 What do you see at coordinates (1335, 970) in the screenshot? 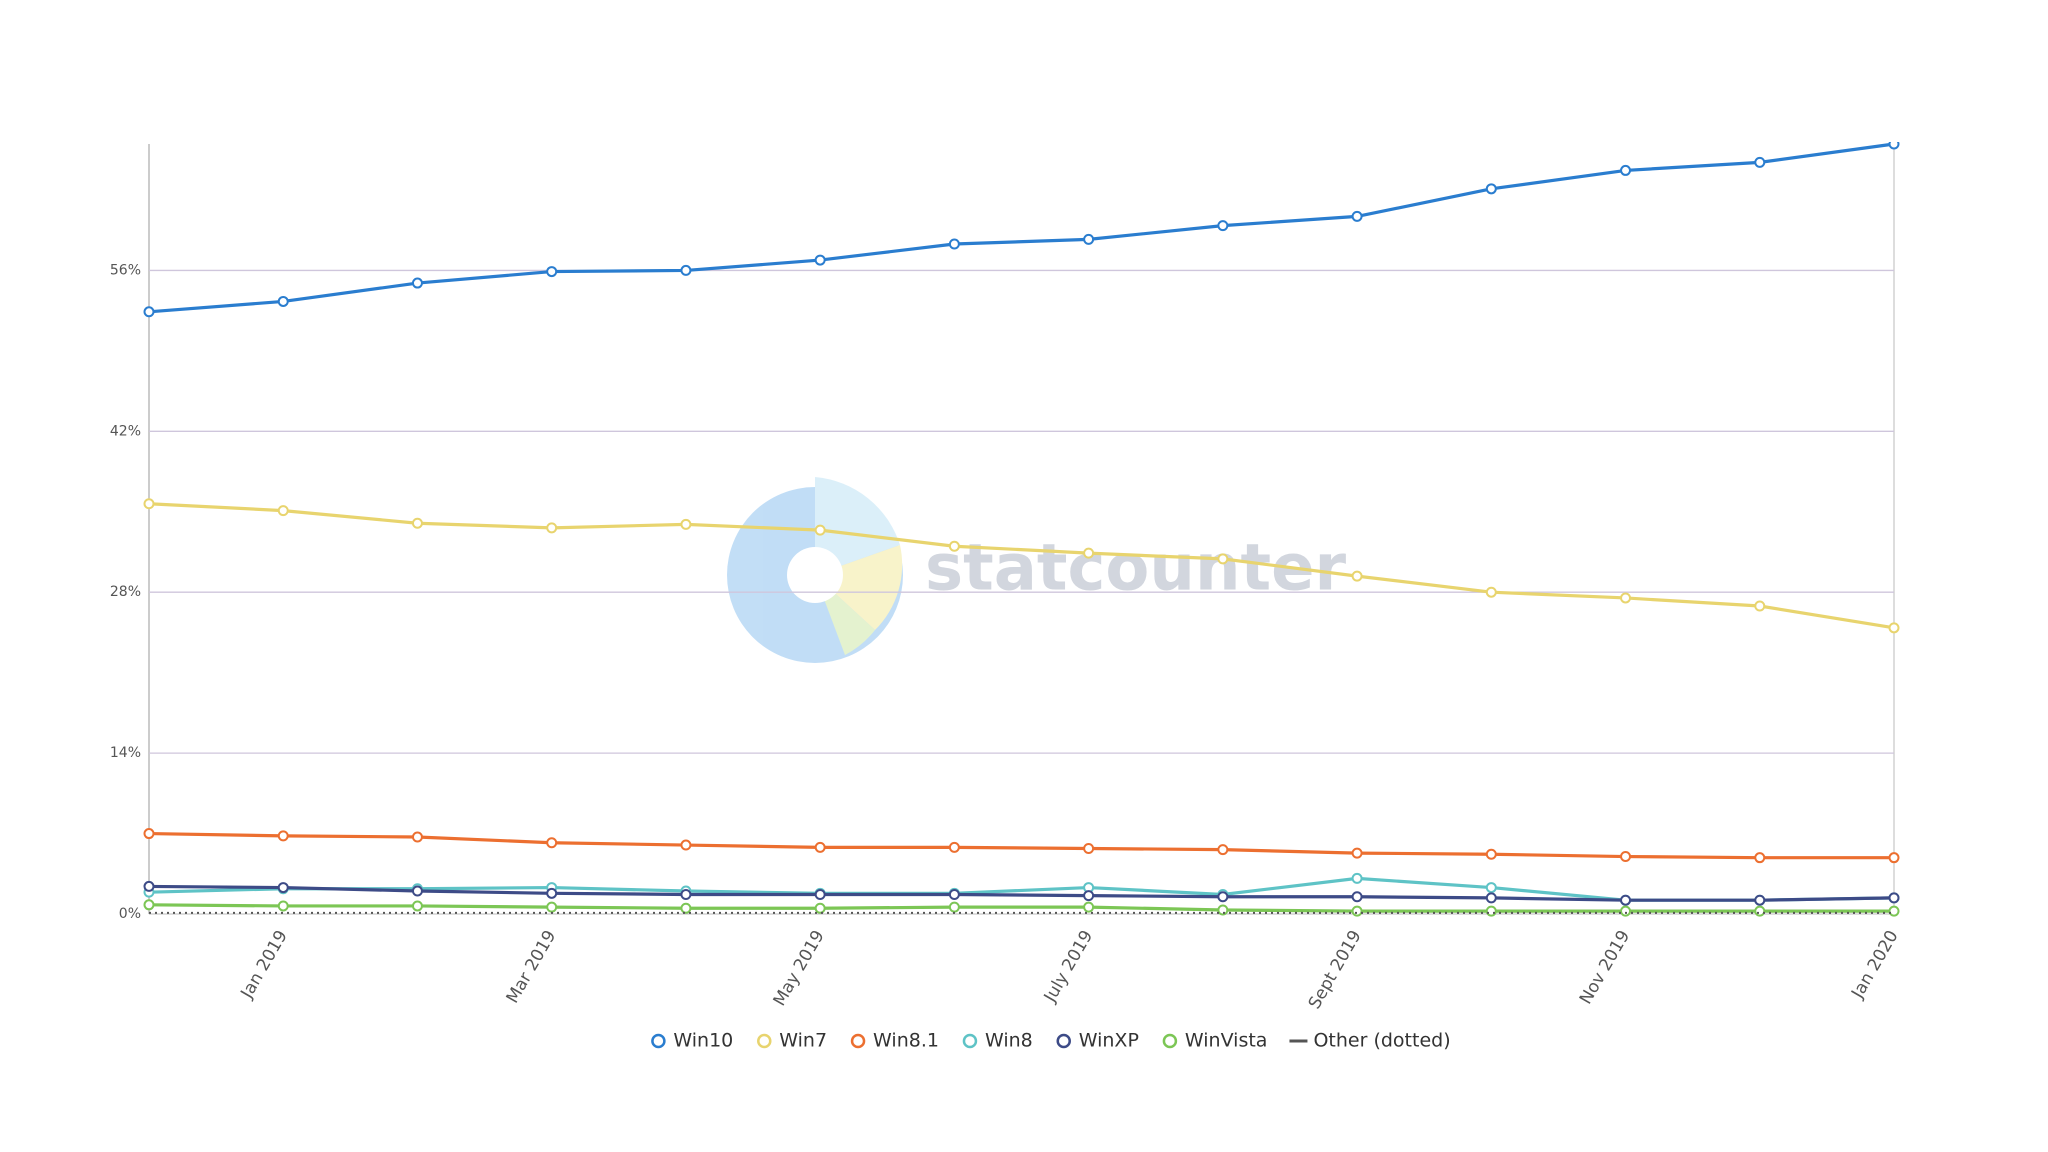
I see `x-tick-label: Sept 2019` at bounding box center [1335, 970].